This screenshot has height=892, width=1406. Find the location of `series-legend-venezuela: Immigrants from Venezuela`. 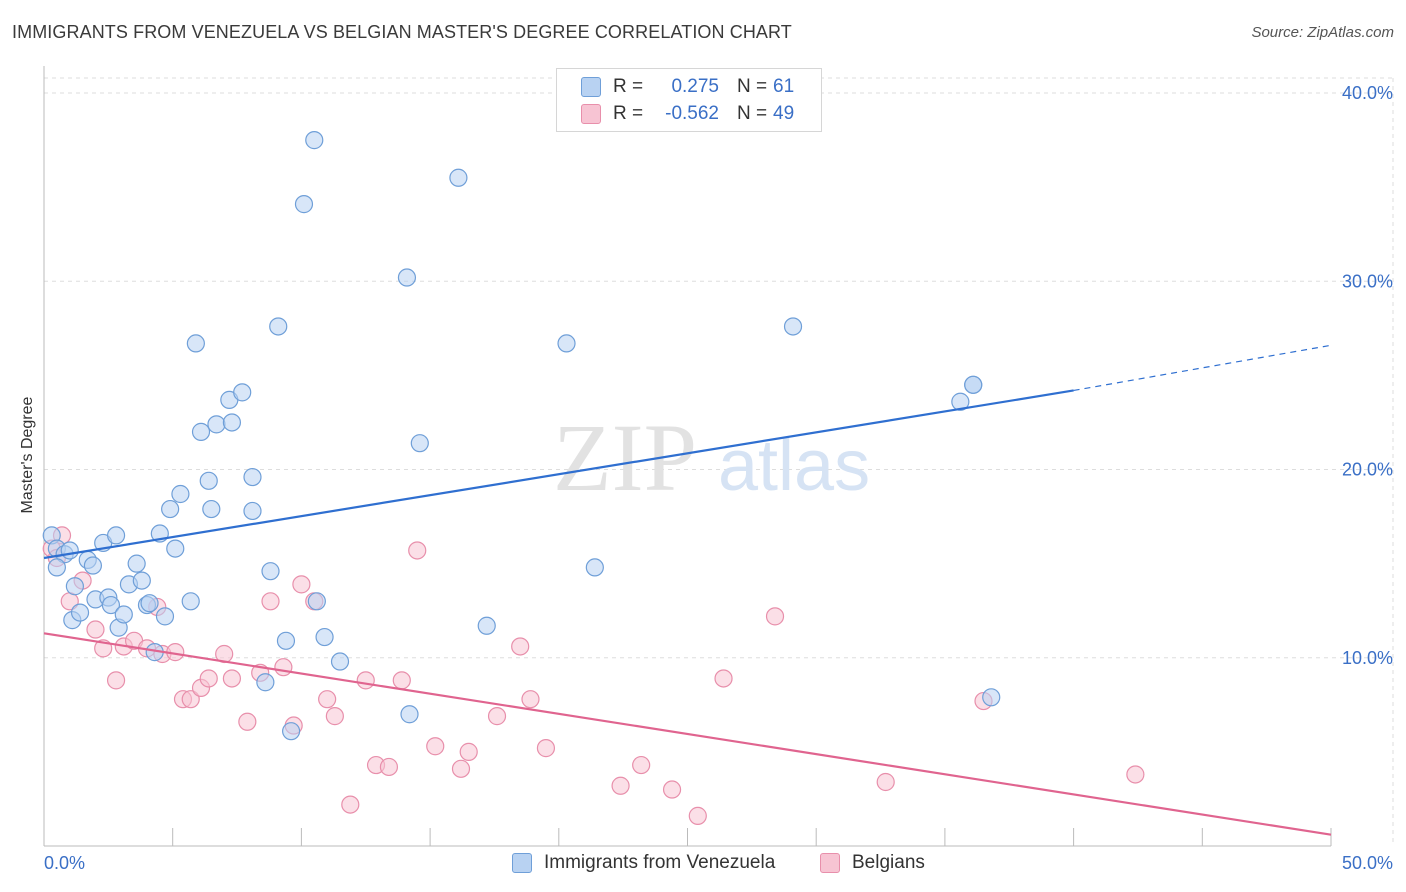

series-legend-venezuela: Immigrants from Venezuela is located at coordinates (643, 863).